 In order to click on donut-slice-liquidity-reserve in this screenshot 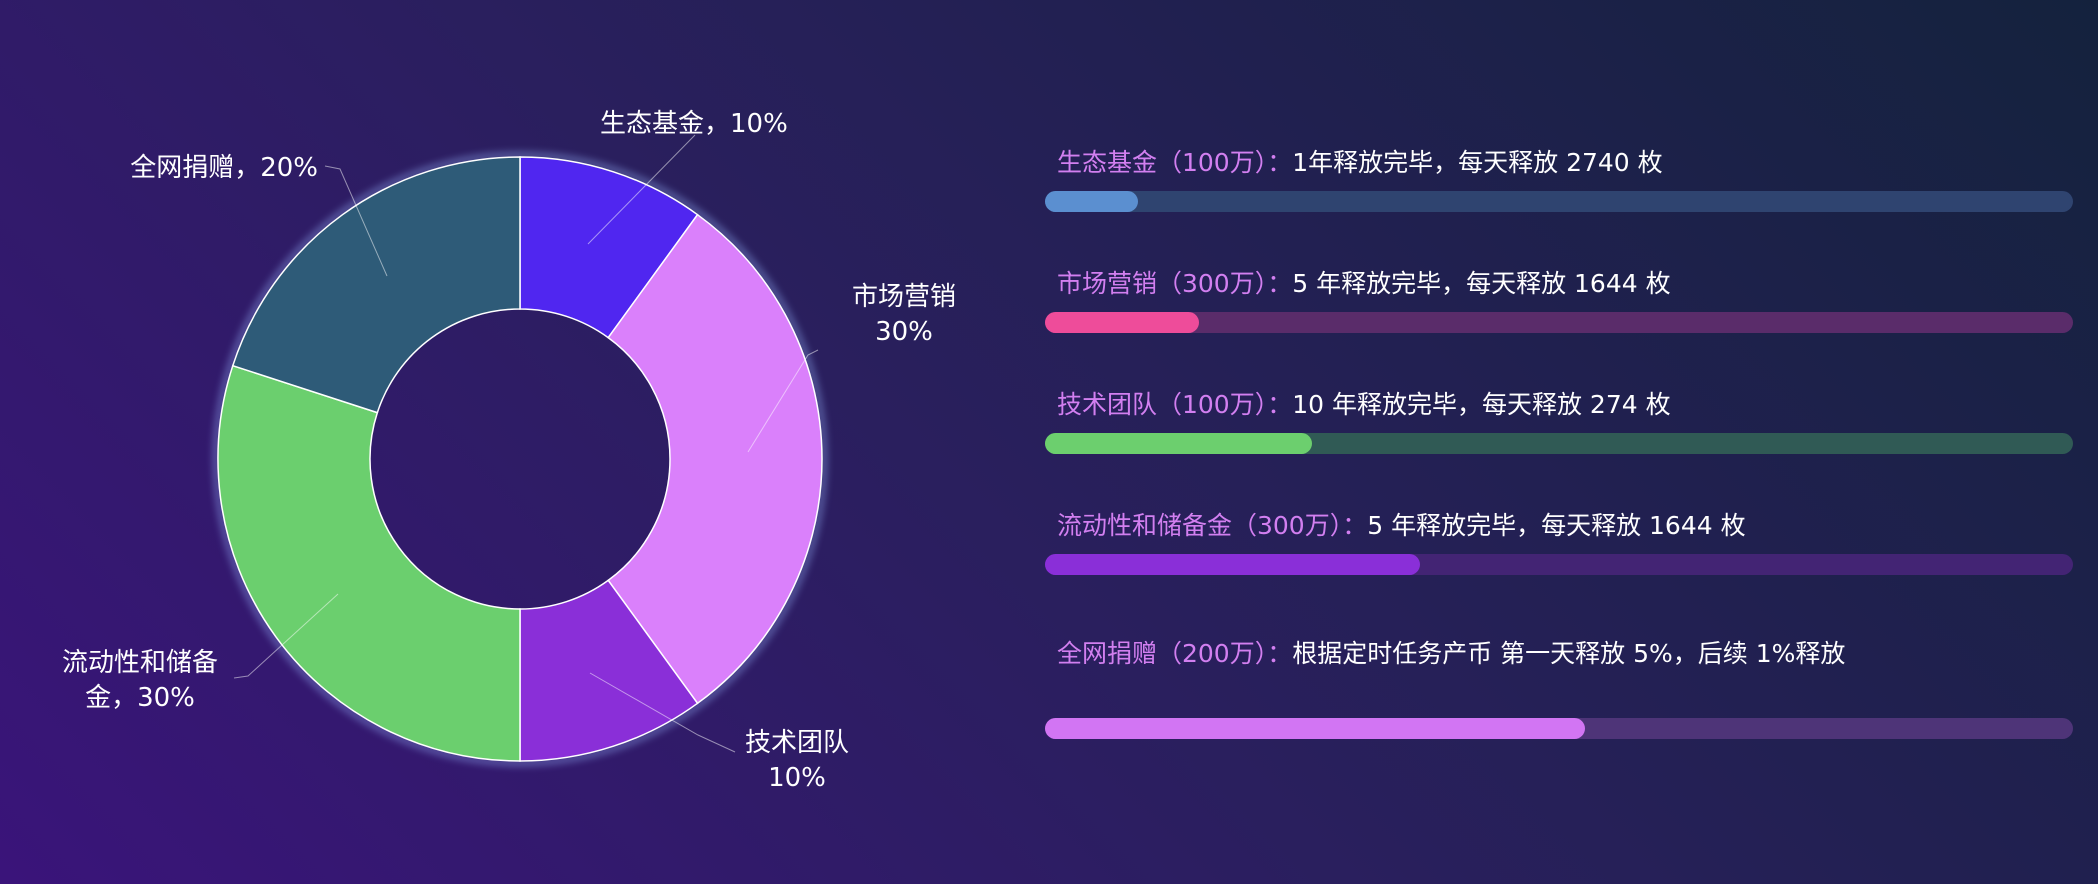, I will do `click(369, 563)`.